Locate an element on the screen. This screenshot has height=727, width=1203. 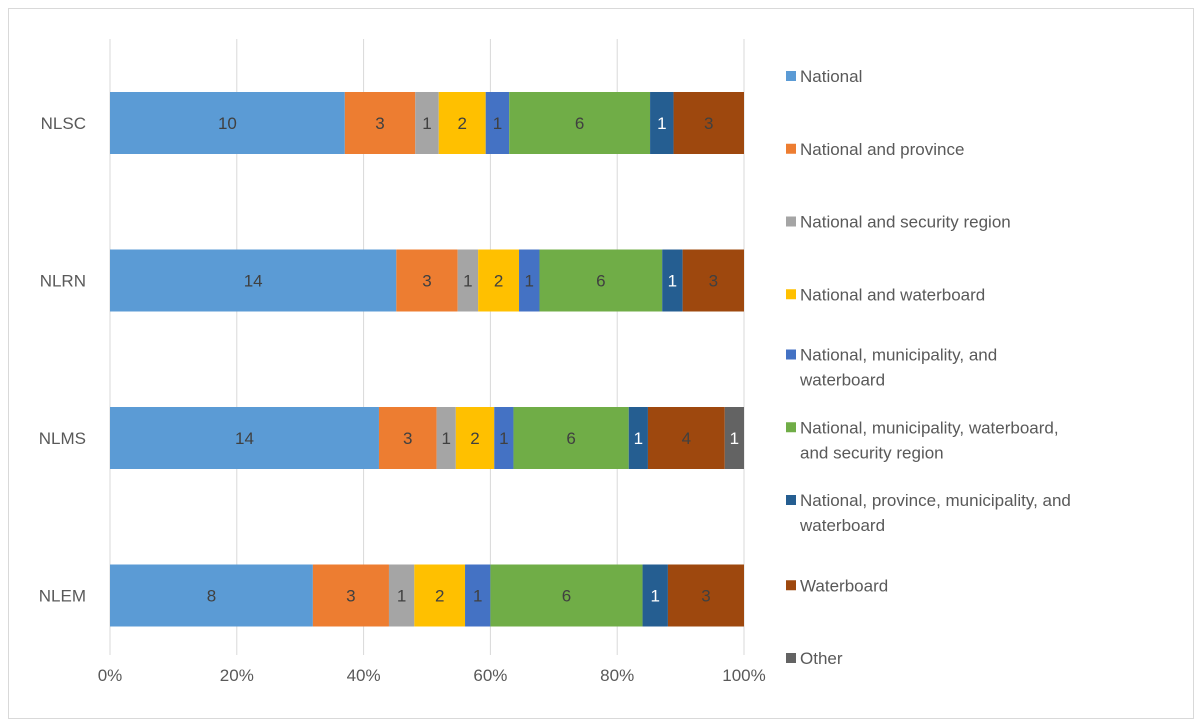
data-label: 8 is located at coordinates (211, 596).